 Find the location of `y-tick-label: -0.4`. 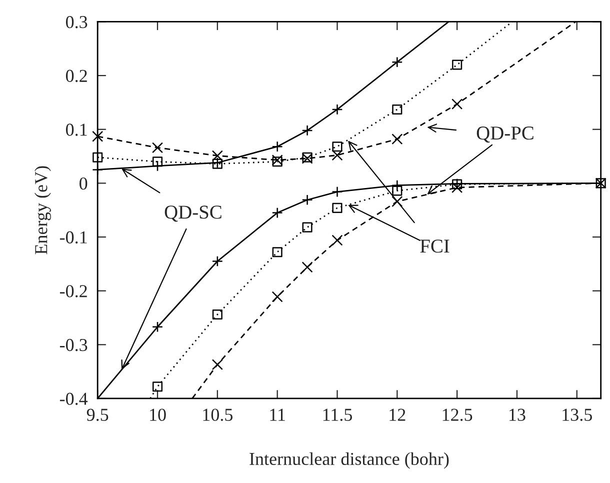

y-tick-label: -0.4 is located at coordinates (74, 398).